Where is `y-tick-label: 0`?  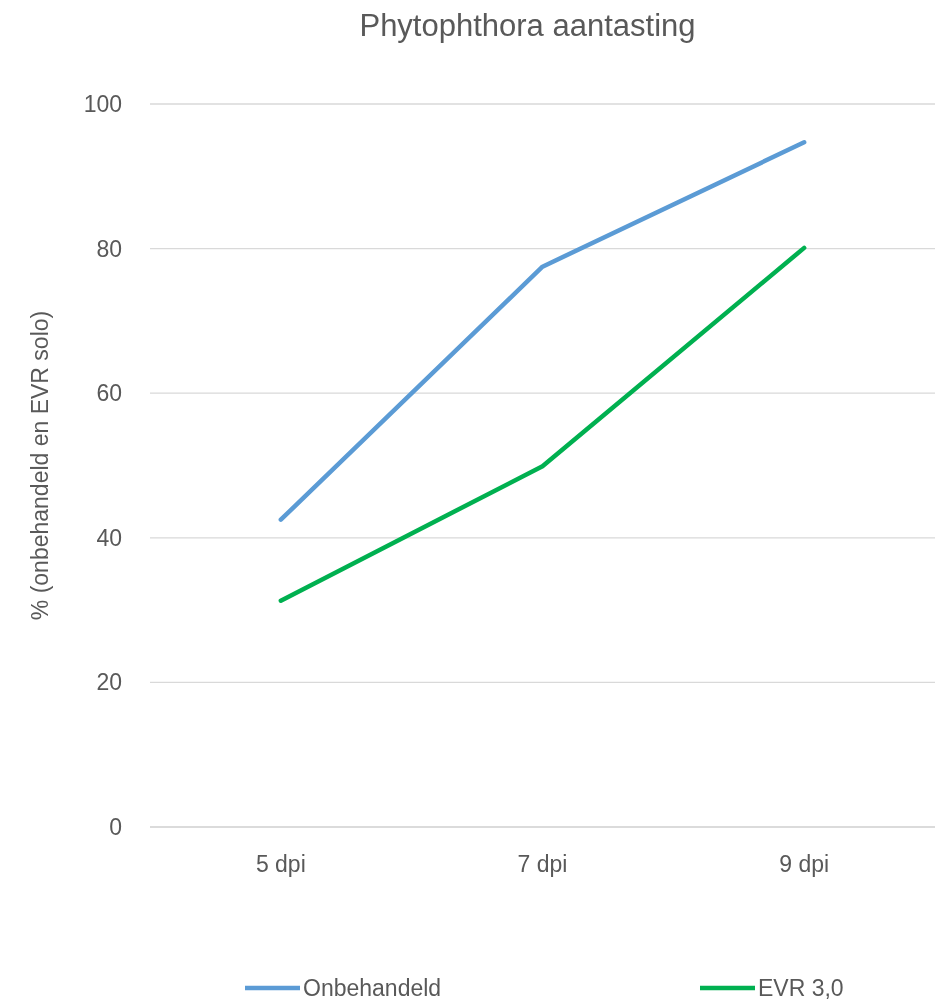 y-tick-label: 0 is located at coordinates (115, 827).